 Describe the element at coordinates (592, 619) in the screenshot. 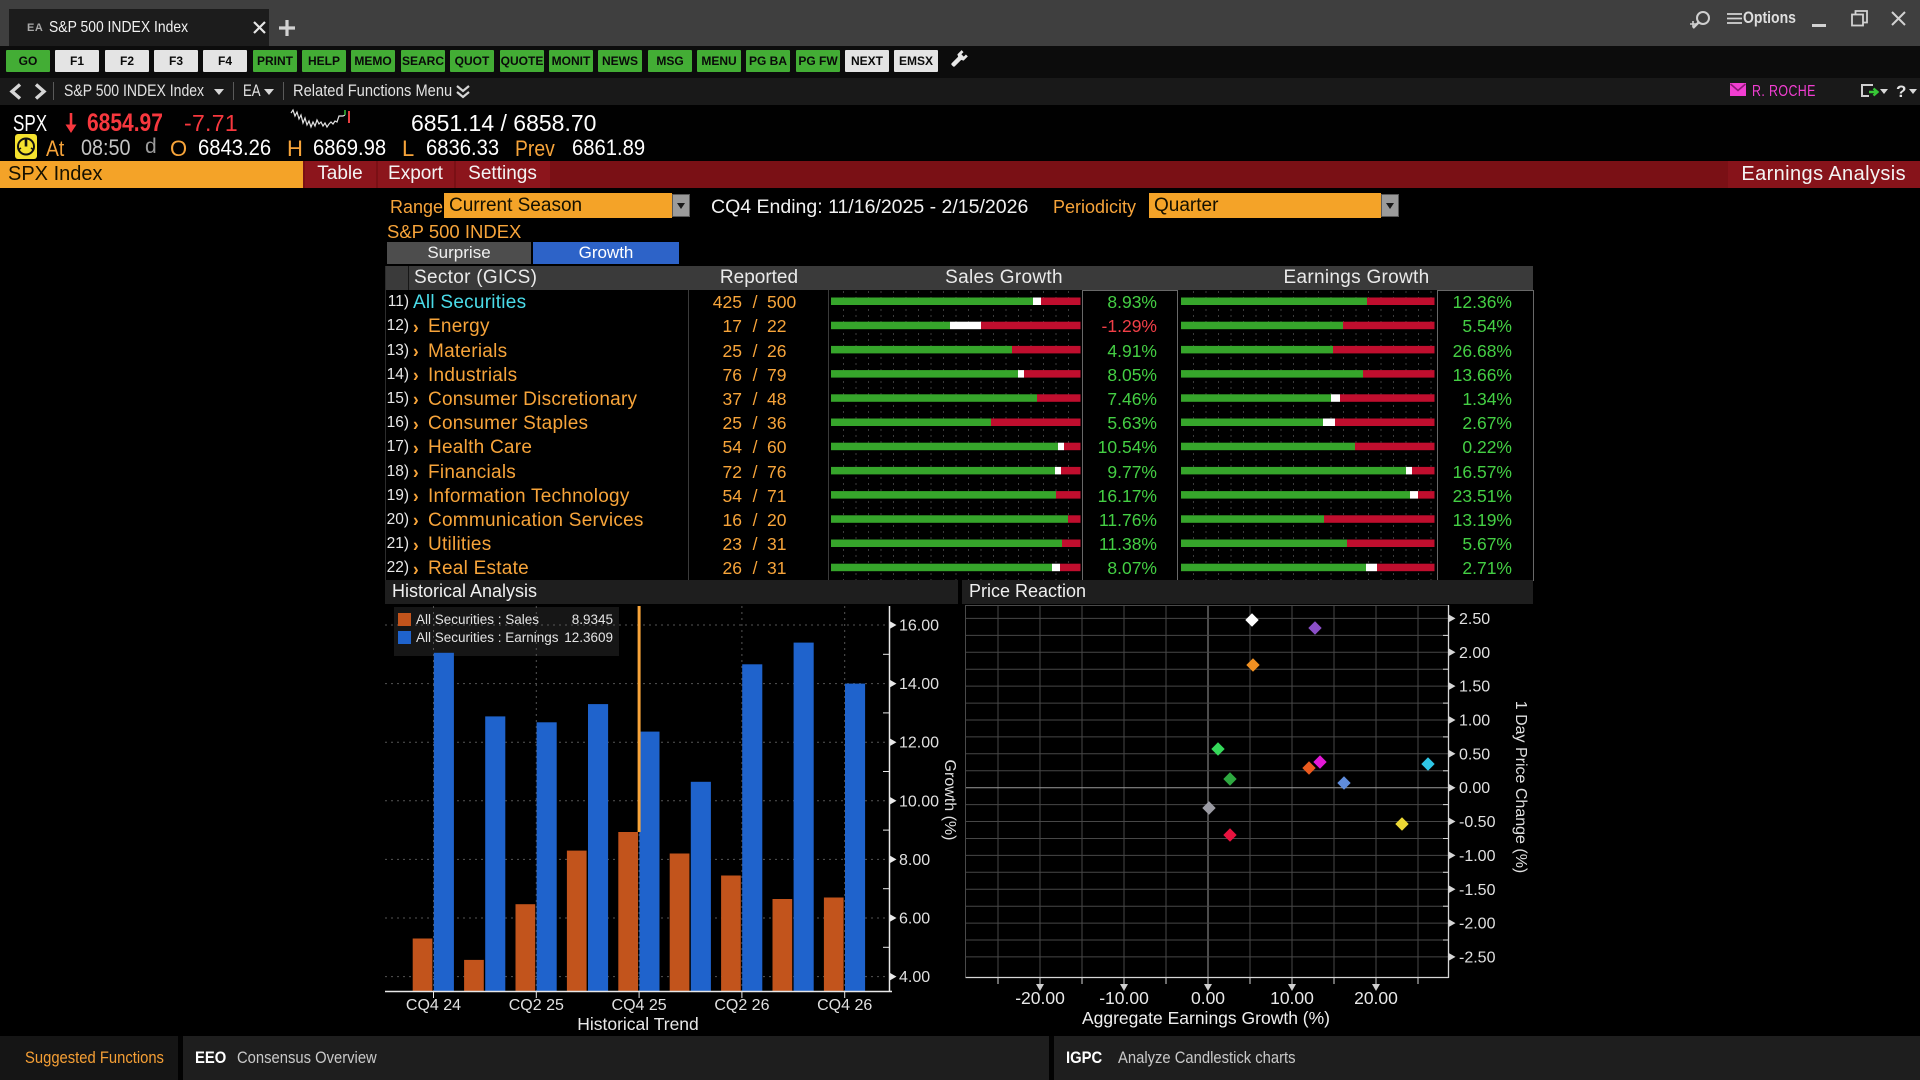

I see `svg-text: 8.9345` at that location.